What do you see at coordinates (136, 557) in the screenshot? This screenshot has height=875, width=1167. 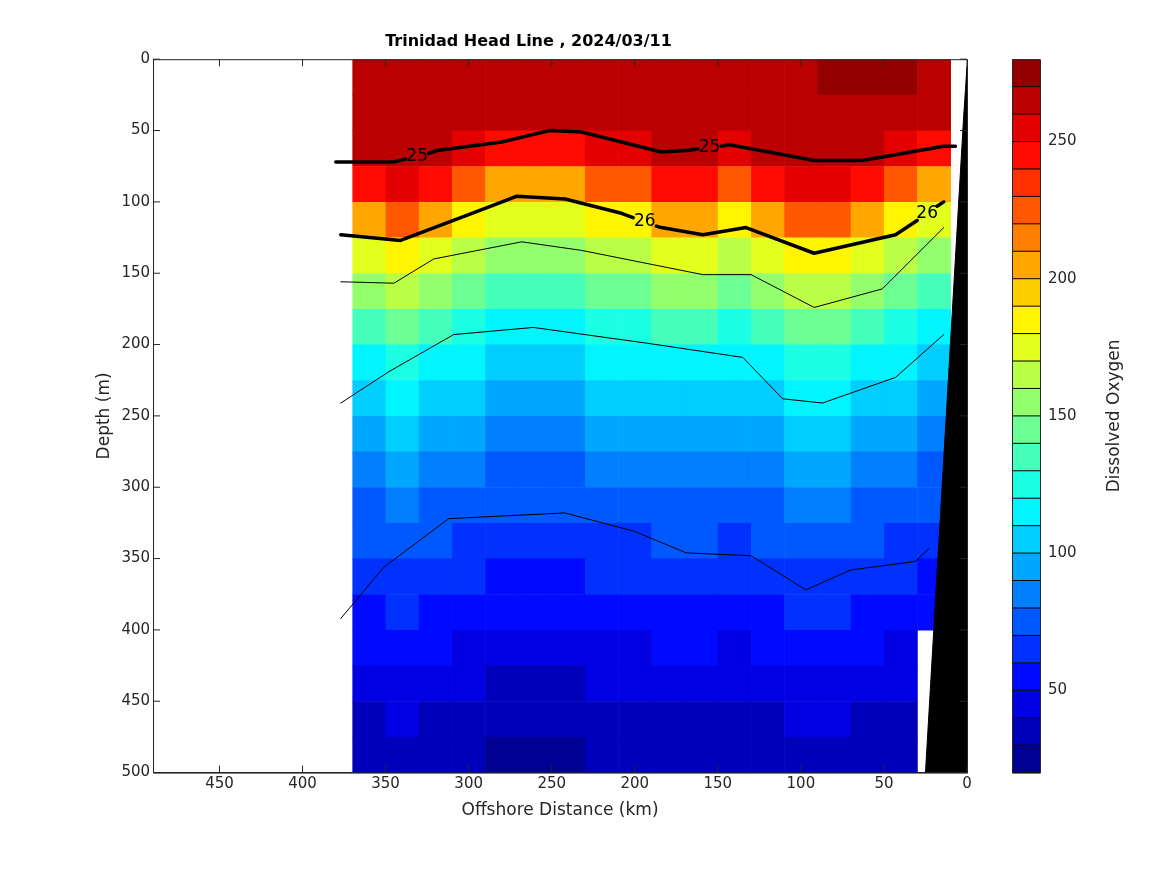 I see `y-tick-label: 350` at bounding box center [136, 557].